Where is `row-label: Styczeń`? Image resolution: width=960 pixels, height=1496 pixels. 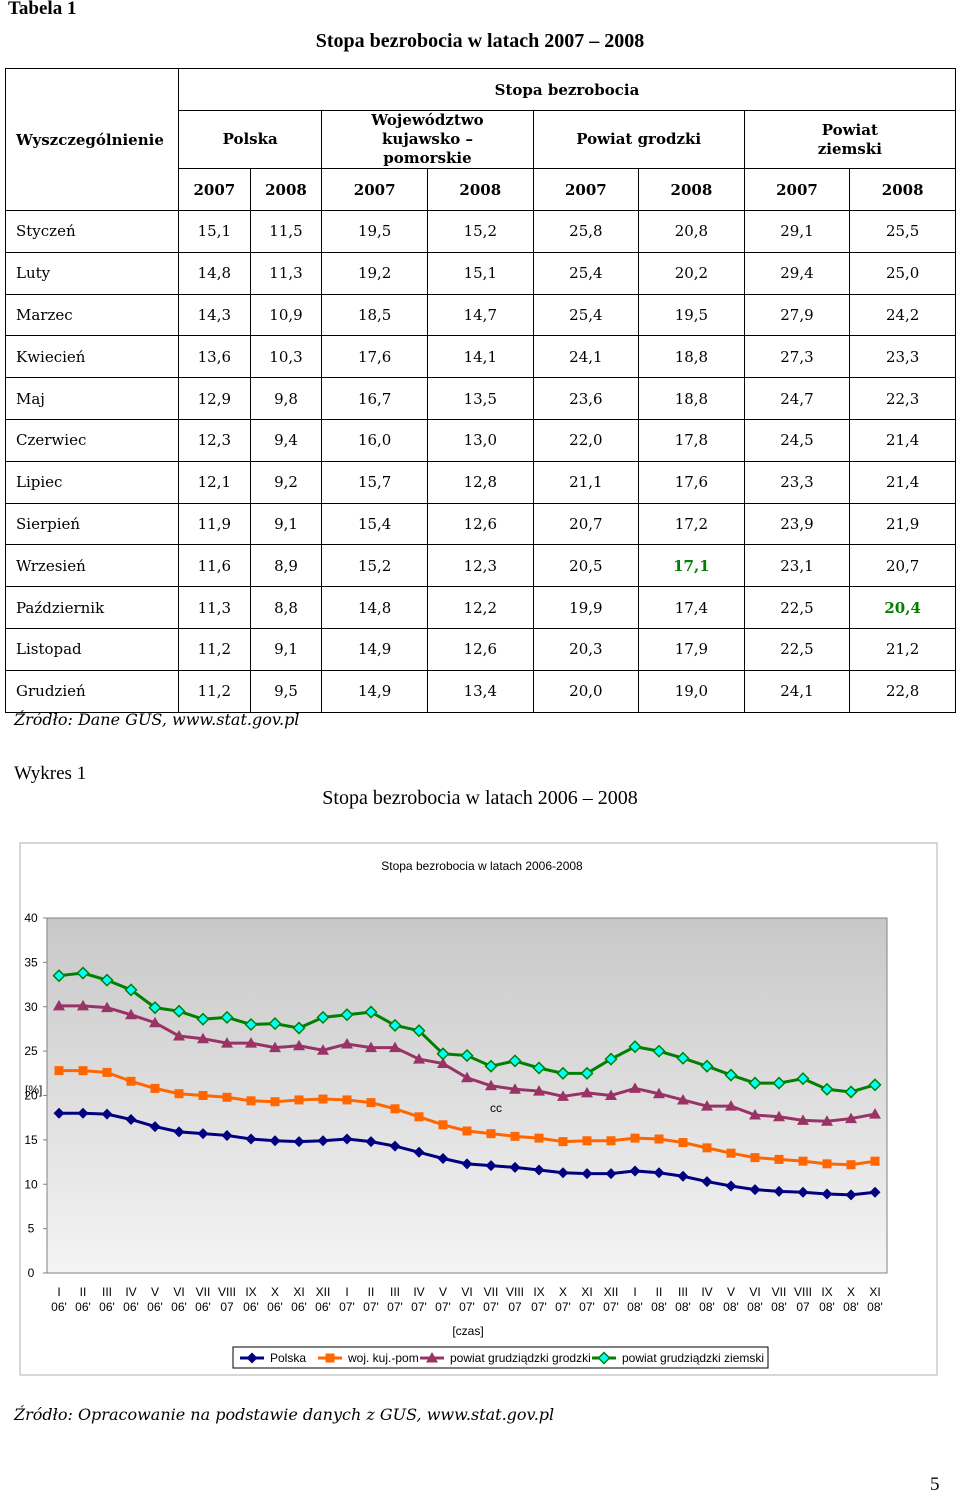
row-label: Styczeń is located at coordinates (92, 231).